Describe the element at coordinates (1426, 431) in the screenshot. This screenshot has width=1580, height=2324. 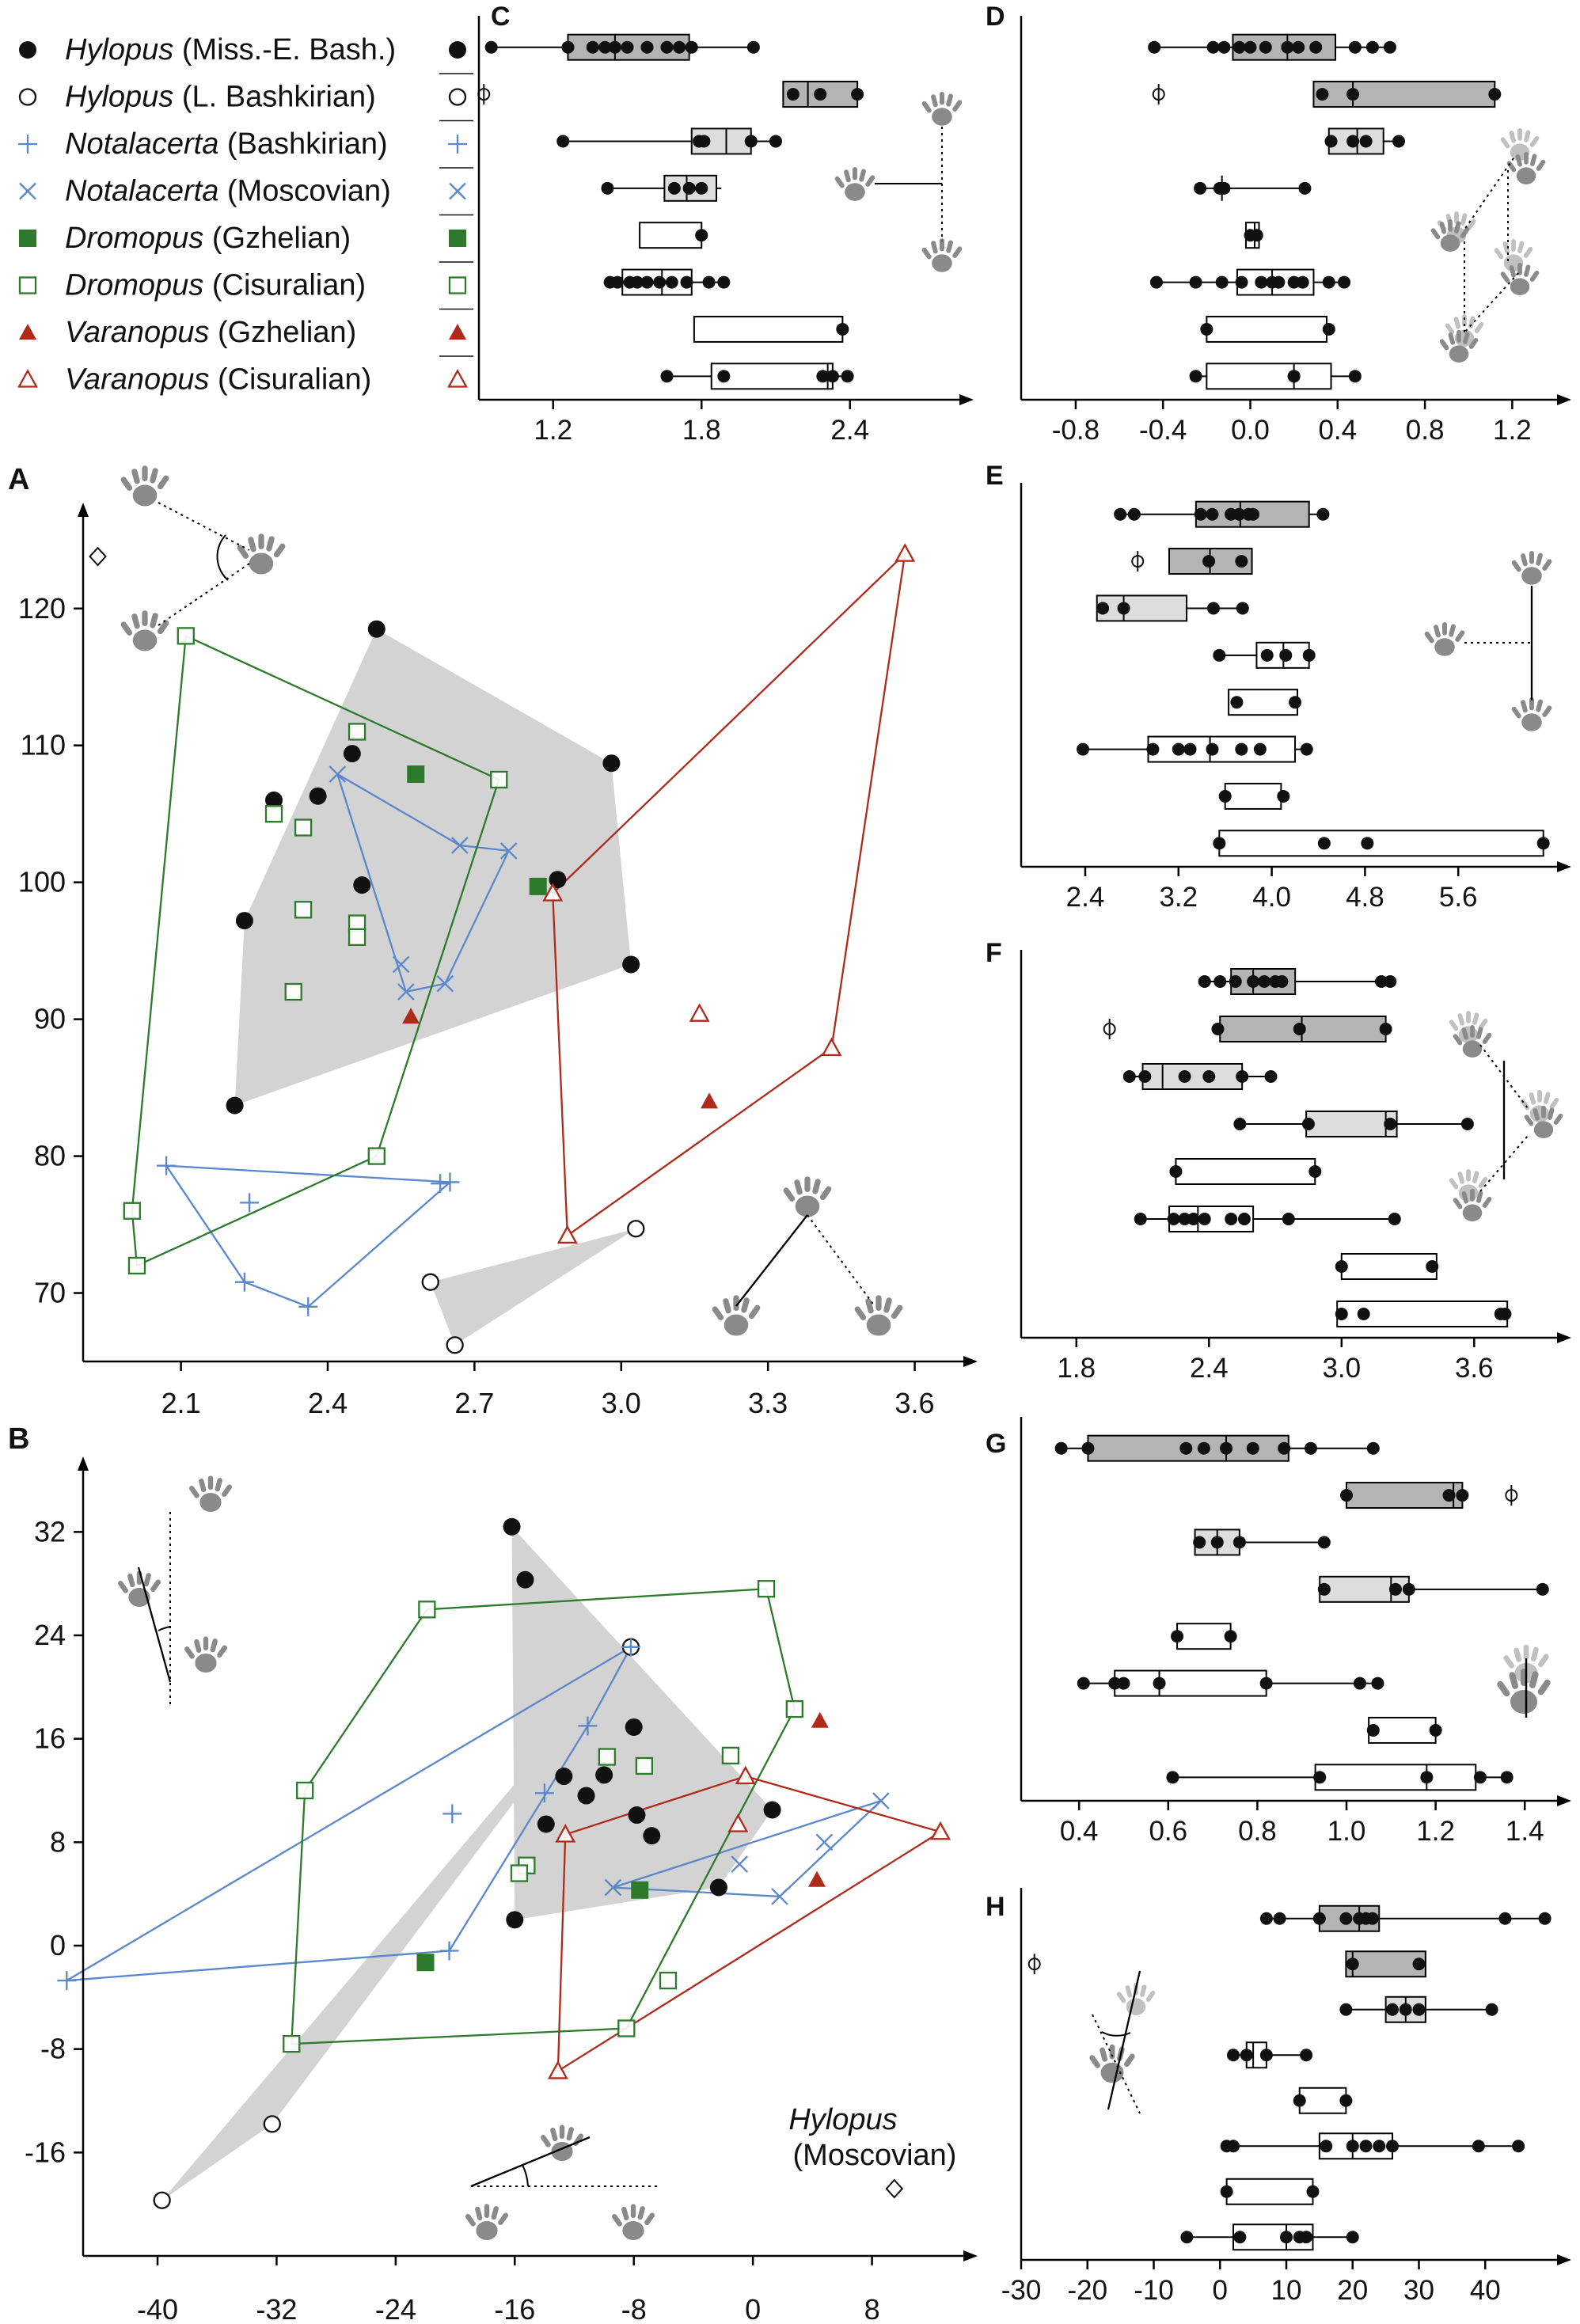
I see `x-tick-label: 0.8` at that location.